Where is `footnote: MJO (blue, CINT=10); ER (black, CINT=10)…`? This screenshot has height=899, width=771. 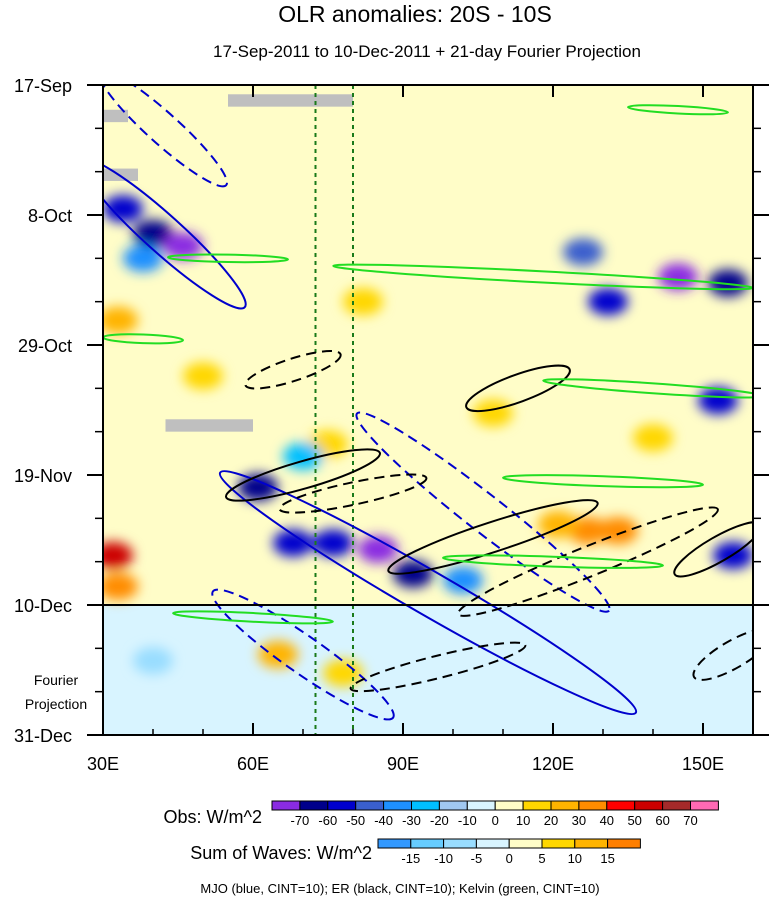
footnote: MJO (blue, CINT=10); ER (black, CINT=10)… is located at coordinates (399, 888).